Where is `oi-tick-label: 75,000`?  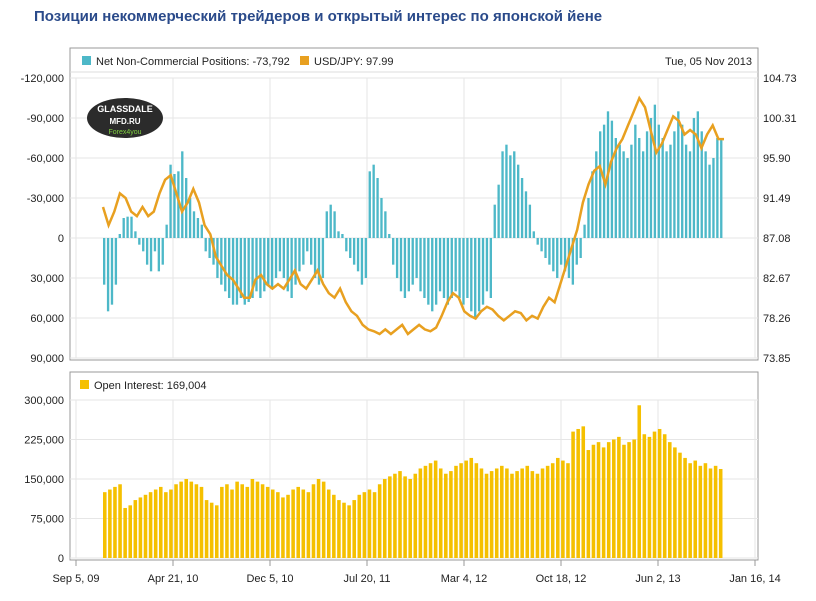
oi-tick-label: 75,000 is located at coordinates (47, 520).